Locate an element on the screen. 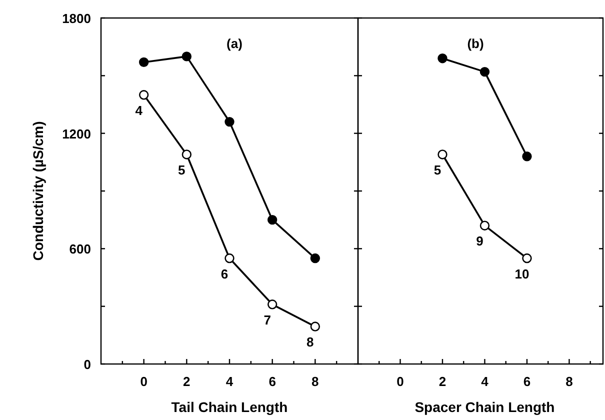 The image size is (605, 420). annotation: 9 is located at coordinates (480, 241).